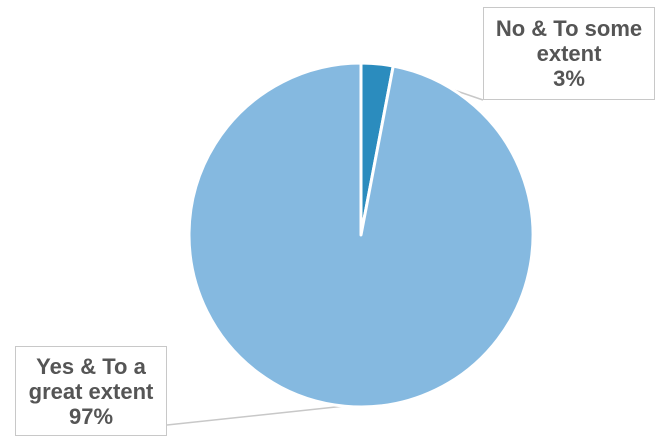 The image size is (665, 441). What do you see at coordinates (569, 78) in the screenshot?
I see `data-label-no-percent: 3%` at bounding box center [569, 78].